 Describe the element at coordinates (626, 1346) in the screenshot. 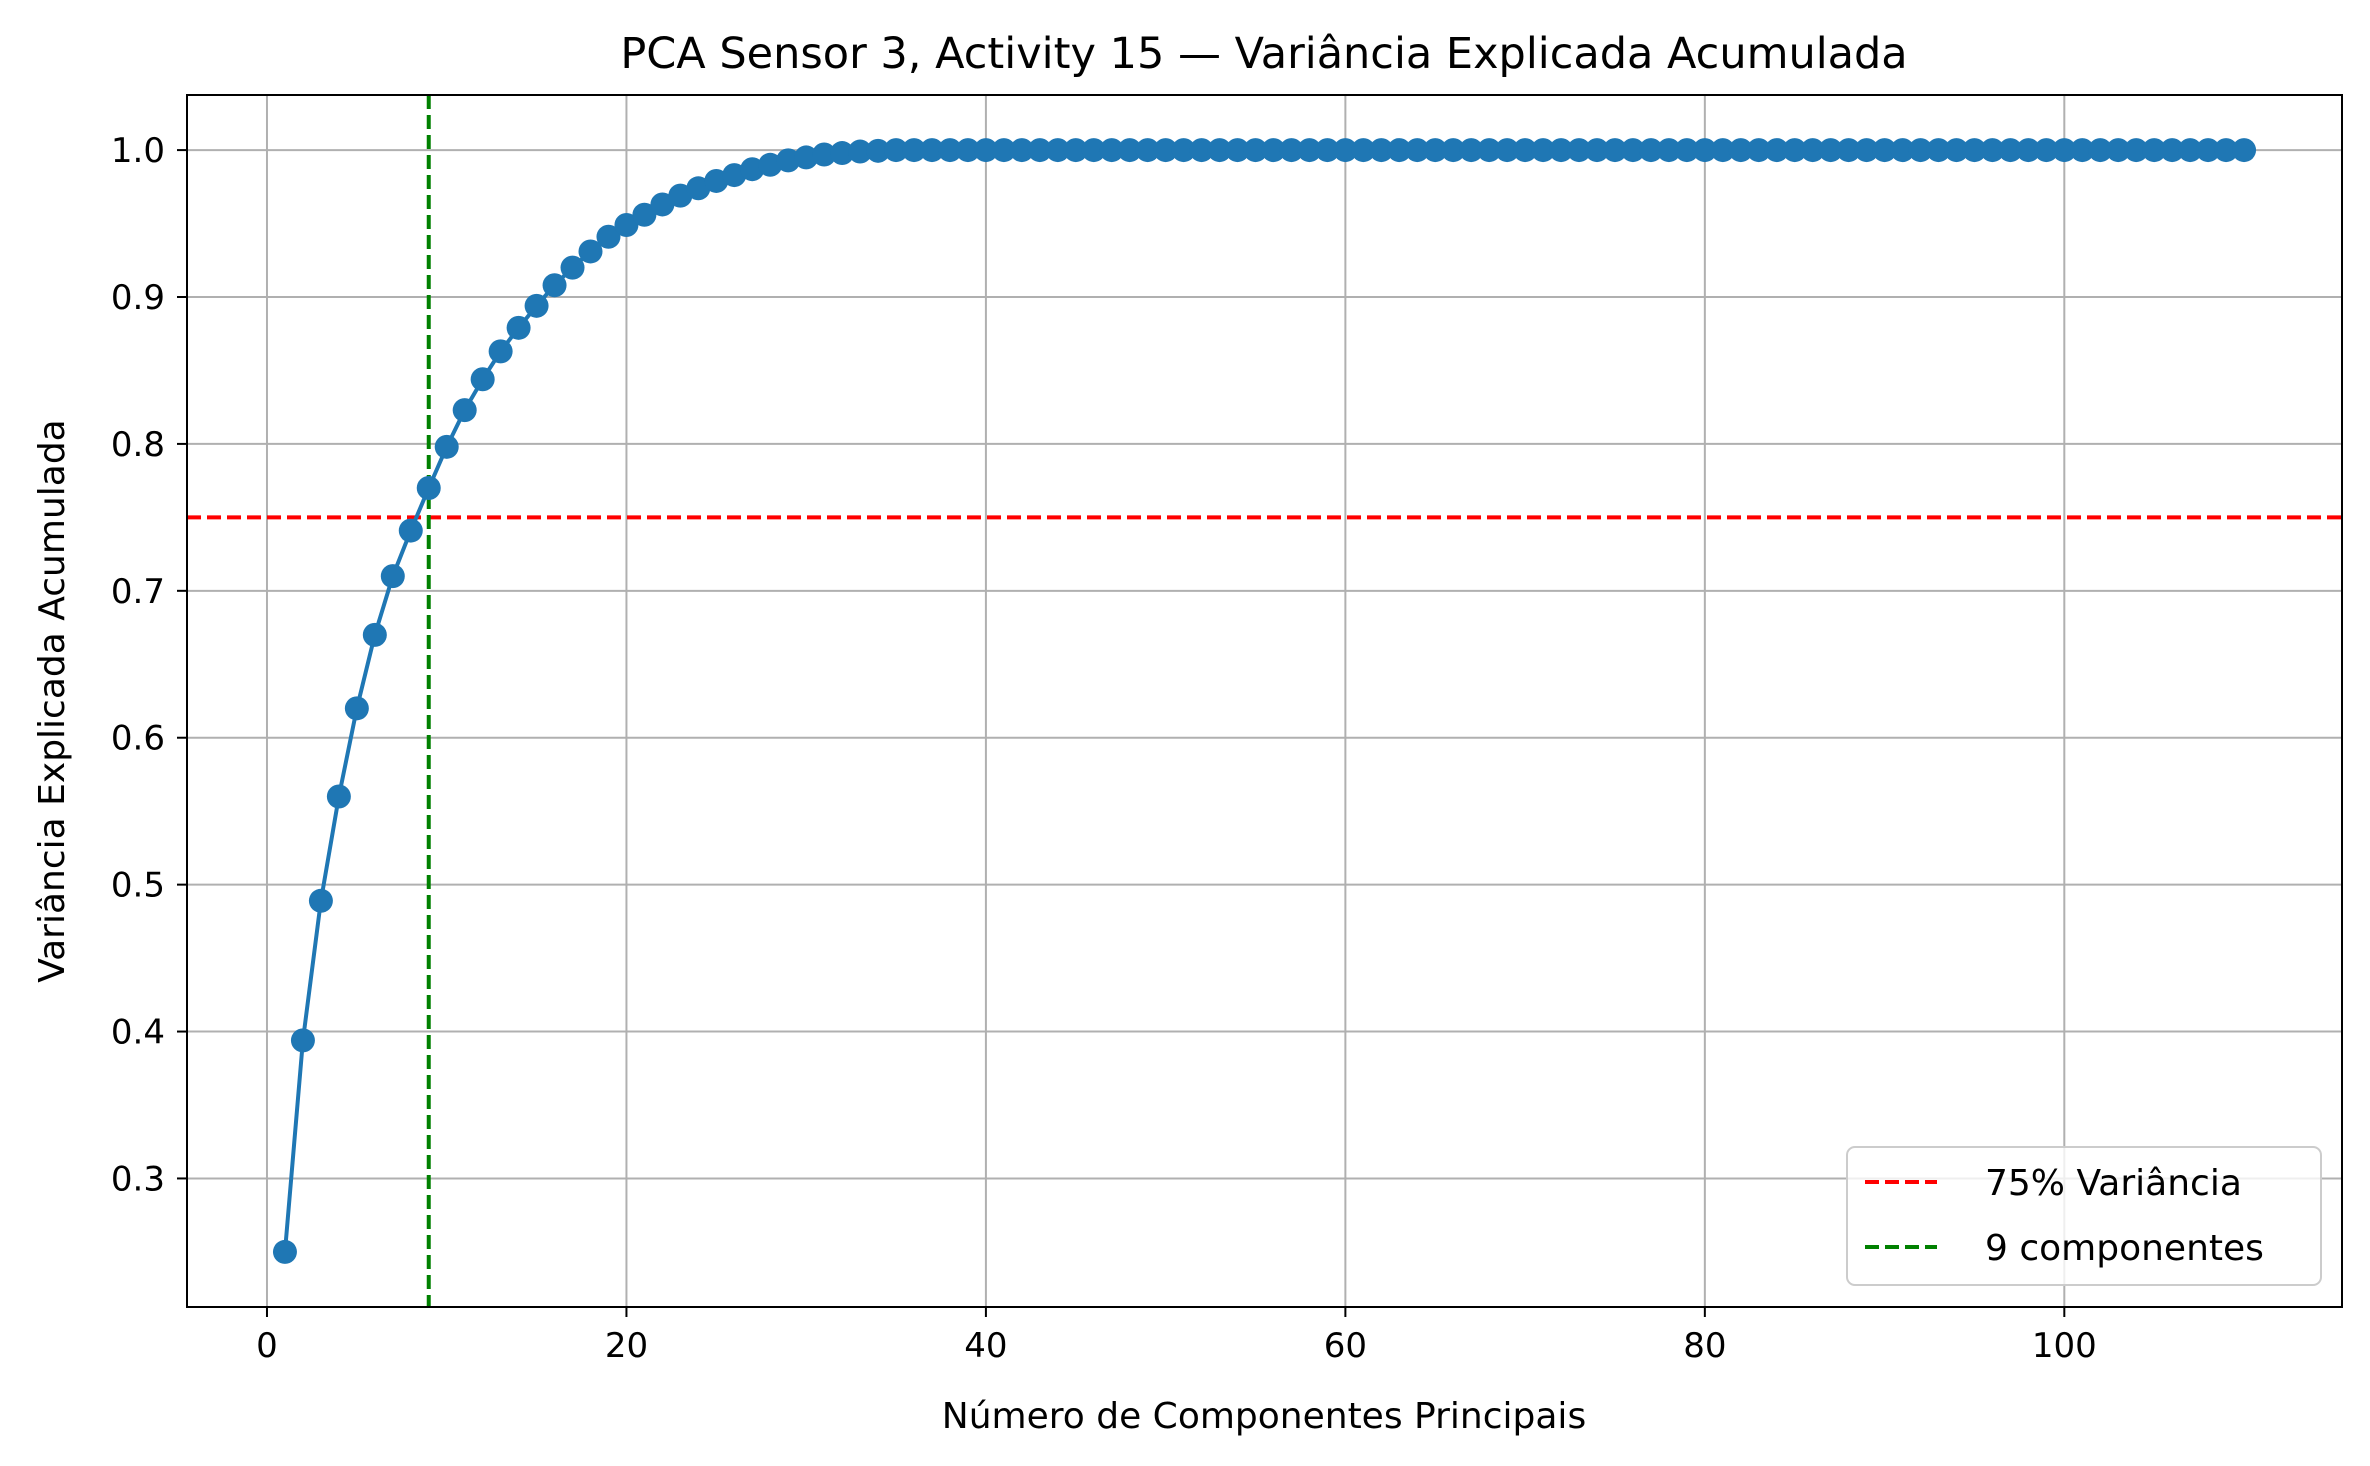

I see `x-tick-label: 20` at that location.